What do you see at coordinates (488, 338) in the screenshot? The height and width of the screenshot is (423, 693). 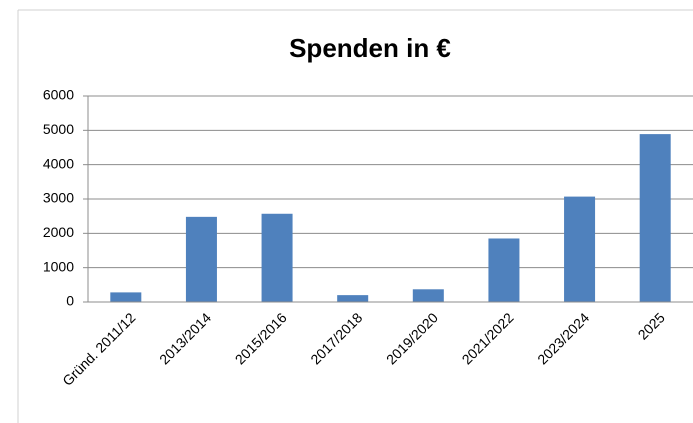 I see `x-tick-label: 2021/2022` at bounding box center [488, 338].